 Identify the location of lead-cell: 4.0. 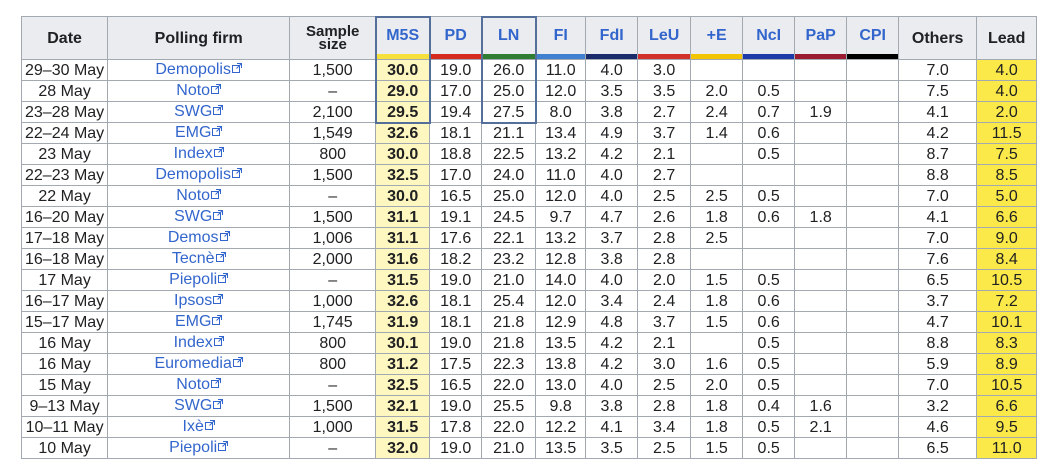
(1007, 91).